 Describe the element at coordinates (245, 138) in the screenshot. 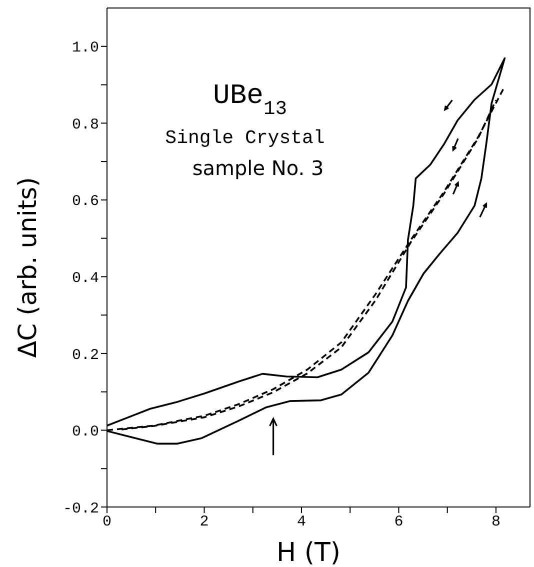

I see `annotation: Single Crystal` at that location.